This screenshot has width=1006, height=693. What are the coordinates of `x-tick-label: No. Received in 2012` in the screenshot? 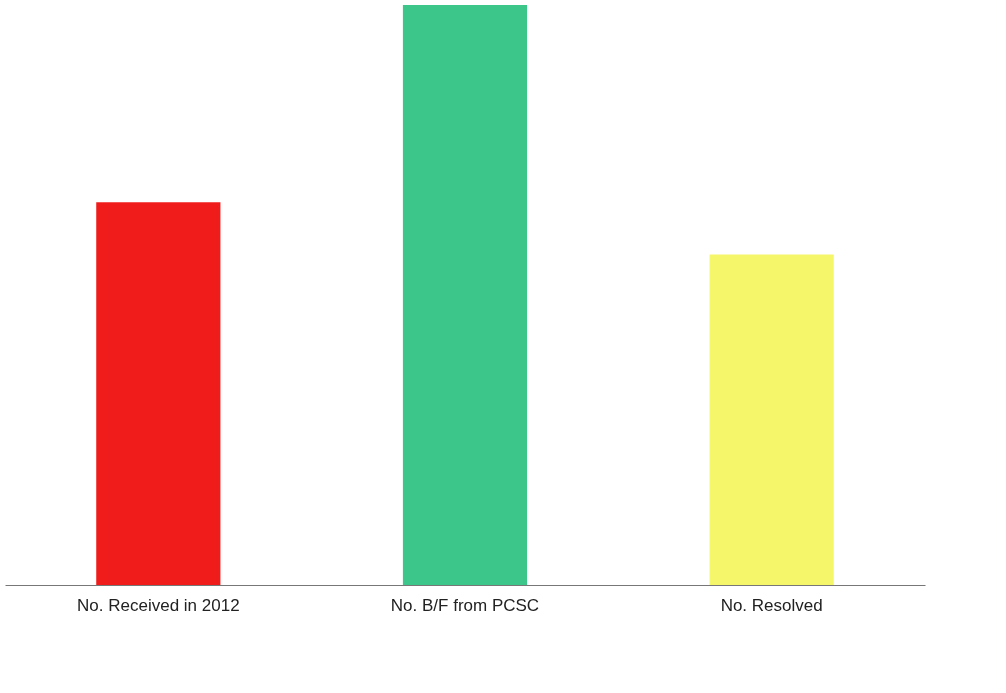 It's located at (158, 605).